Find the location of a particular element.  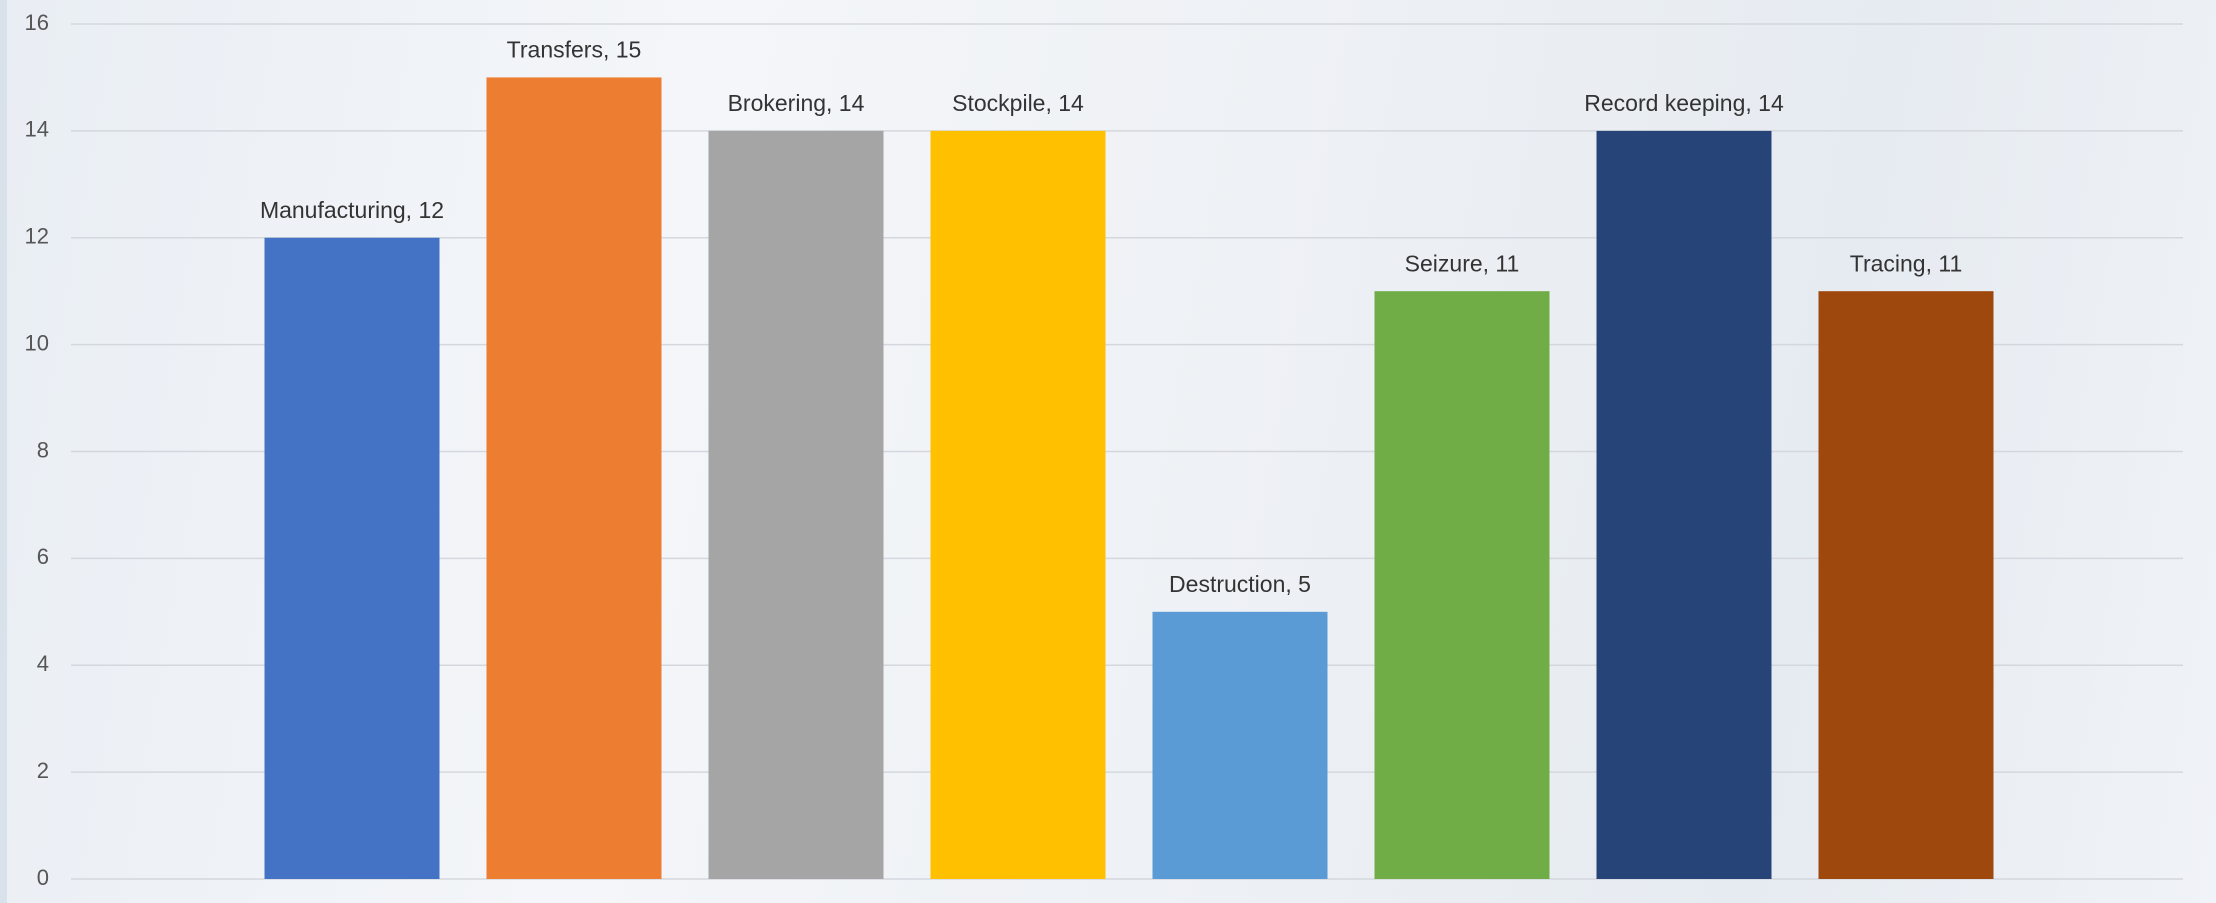

y-tick-label: 10 is located at coordinates (37, 342).